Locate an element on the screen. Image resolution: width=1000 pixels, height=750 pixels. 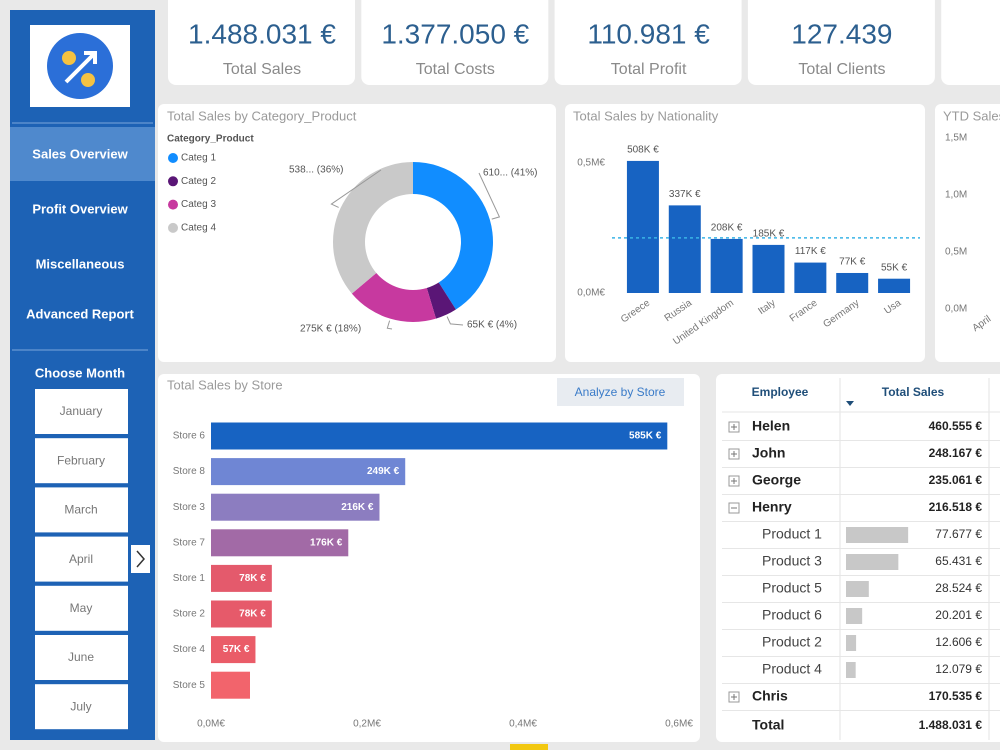
row-label: Product 5 is located at coordinates (792, 588).